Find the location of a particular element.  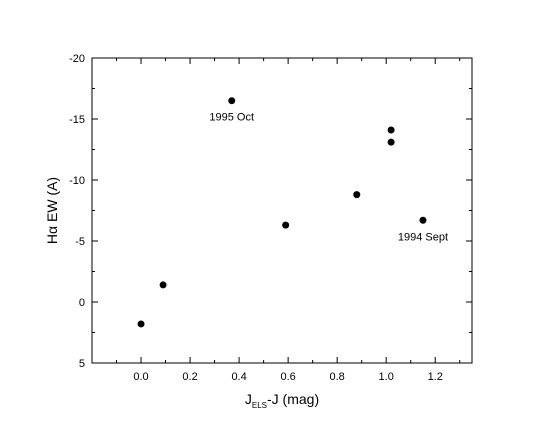

y-tick-label: -20 is located at coordinates (77, 59).